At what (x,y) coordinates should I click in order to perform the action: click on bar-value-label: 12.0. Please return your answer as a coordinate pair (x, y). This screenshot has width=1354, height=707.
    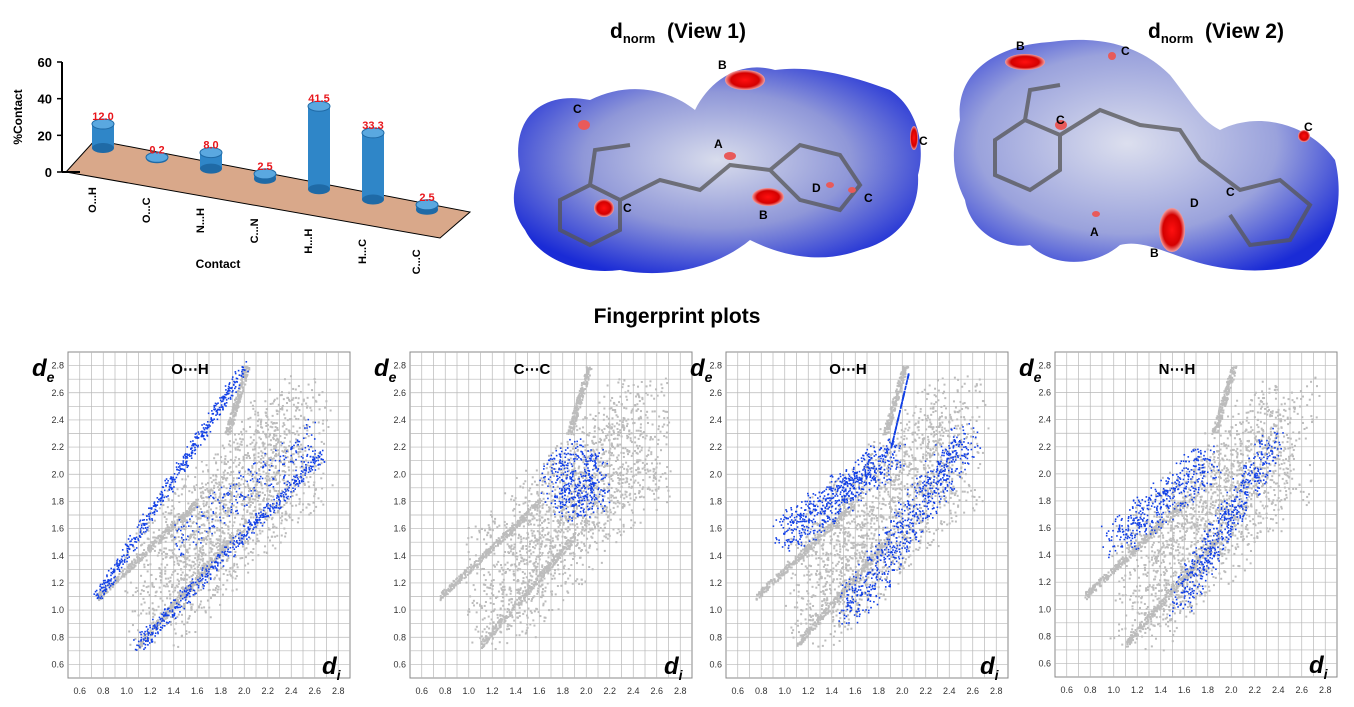
    Looking at the image, I should click on (102, 117).